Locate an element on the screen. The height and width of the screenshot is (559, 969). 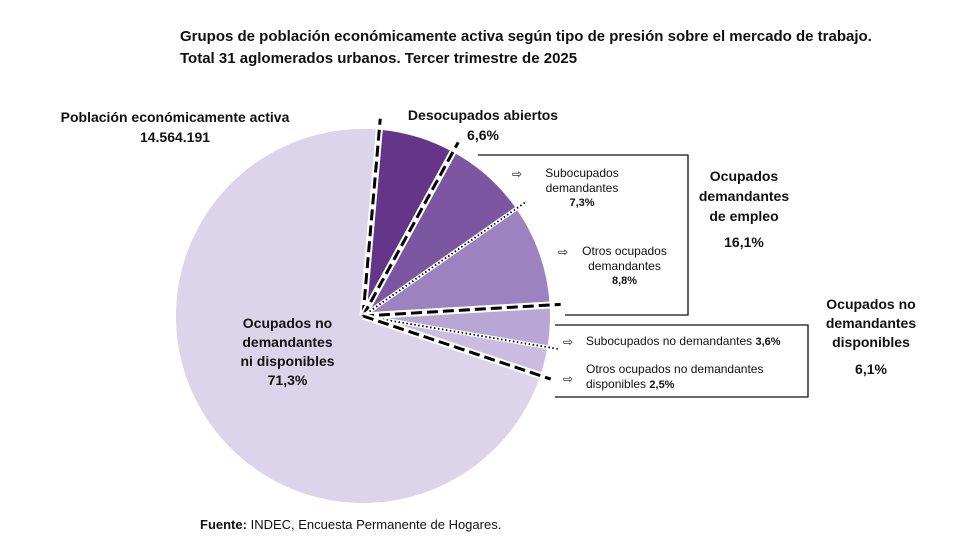
ocupados-ni-disponibles-pct: 71,3% is located at coordinates (287, 380).